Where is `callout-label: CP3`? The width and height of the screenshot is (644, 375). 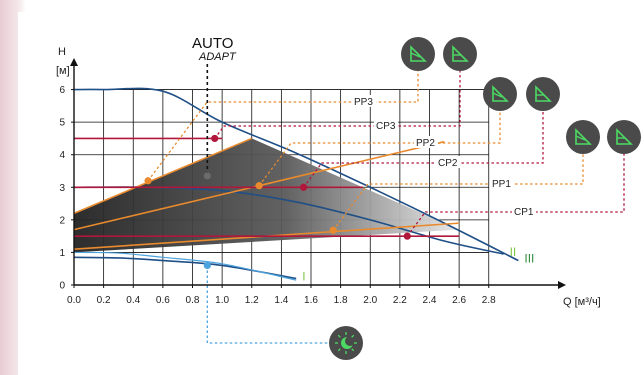
callout-label: CP3 is located at coordinates (386, 126).